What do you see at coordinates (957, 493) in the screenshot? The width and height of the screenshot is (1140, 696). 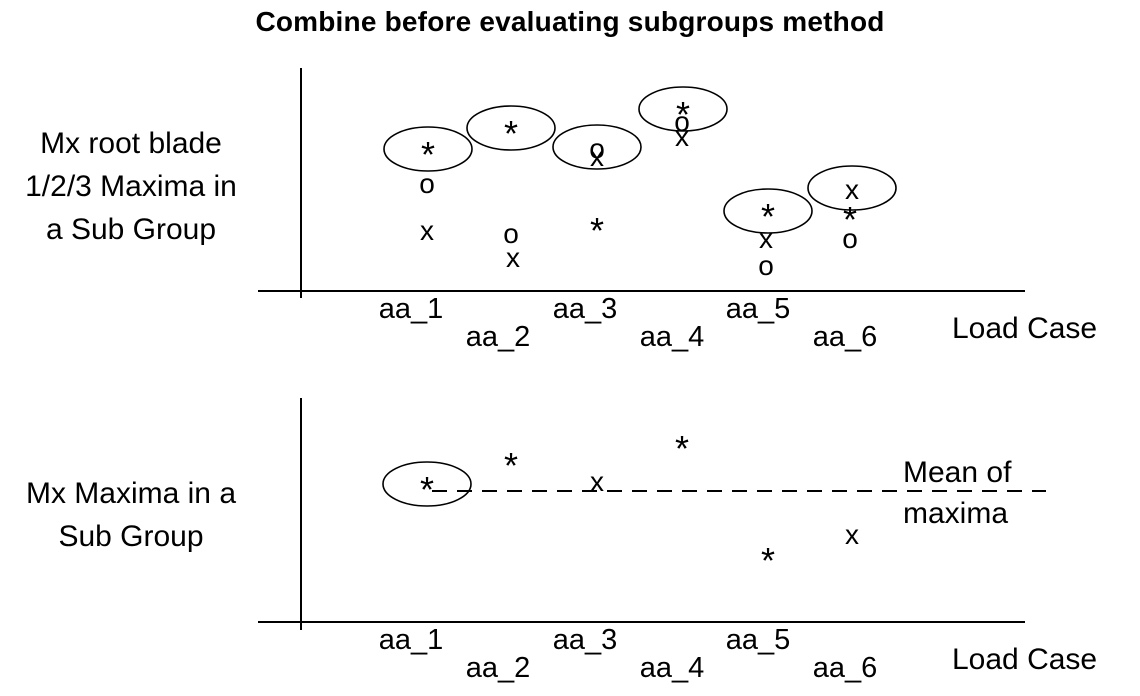 I see `mean-of-maxima-label: Mean of maxima` at bounding box center [957, 493].